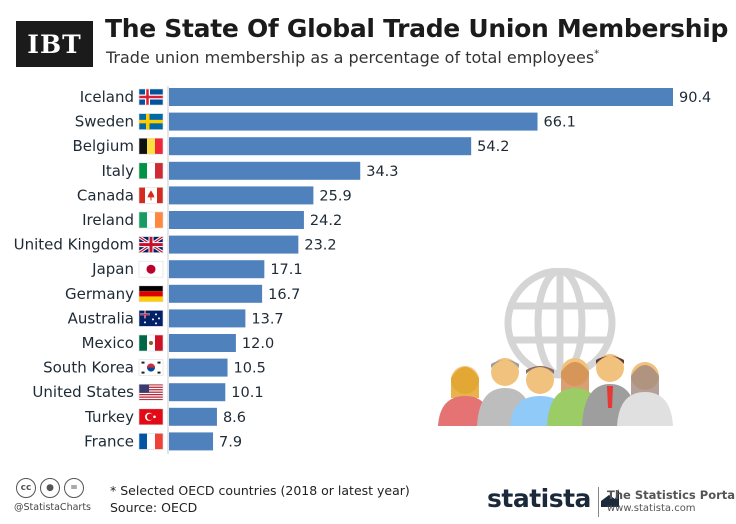 The image size is (736, 524). I want to click on category-label: Germany, so click(99, 294).